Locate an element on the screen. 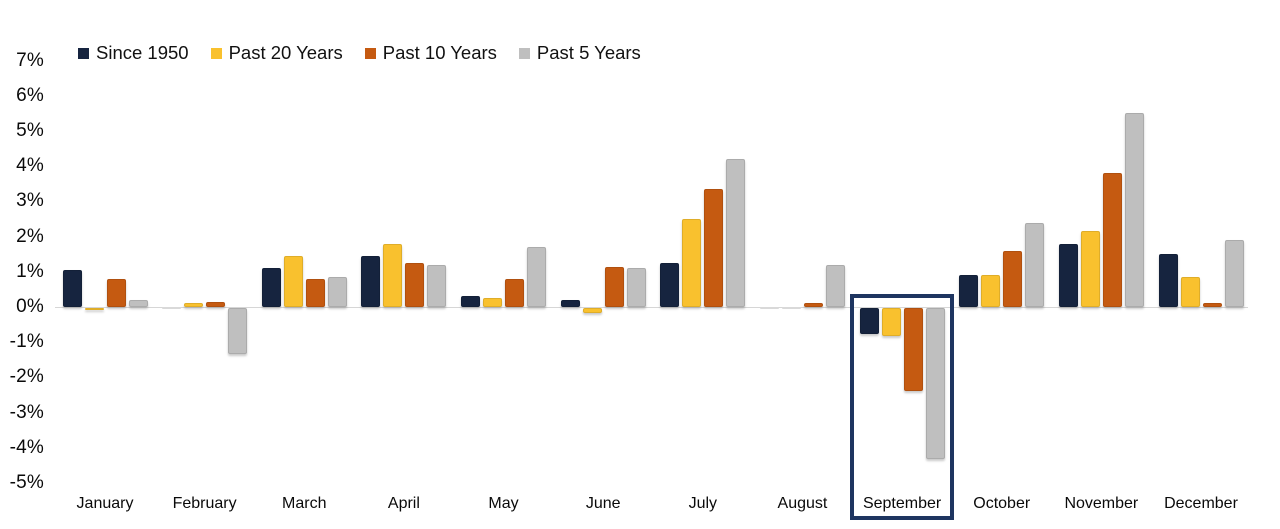 This screenshot has height=529, width=1280. legend-item-past-20-years: Past 20 Years is located at coordinates (276, 53).